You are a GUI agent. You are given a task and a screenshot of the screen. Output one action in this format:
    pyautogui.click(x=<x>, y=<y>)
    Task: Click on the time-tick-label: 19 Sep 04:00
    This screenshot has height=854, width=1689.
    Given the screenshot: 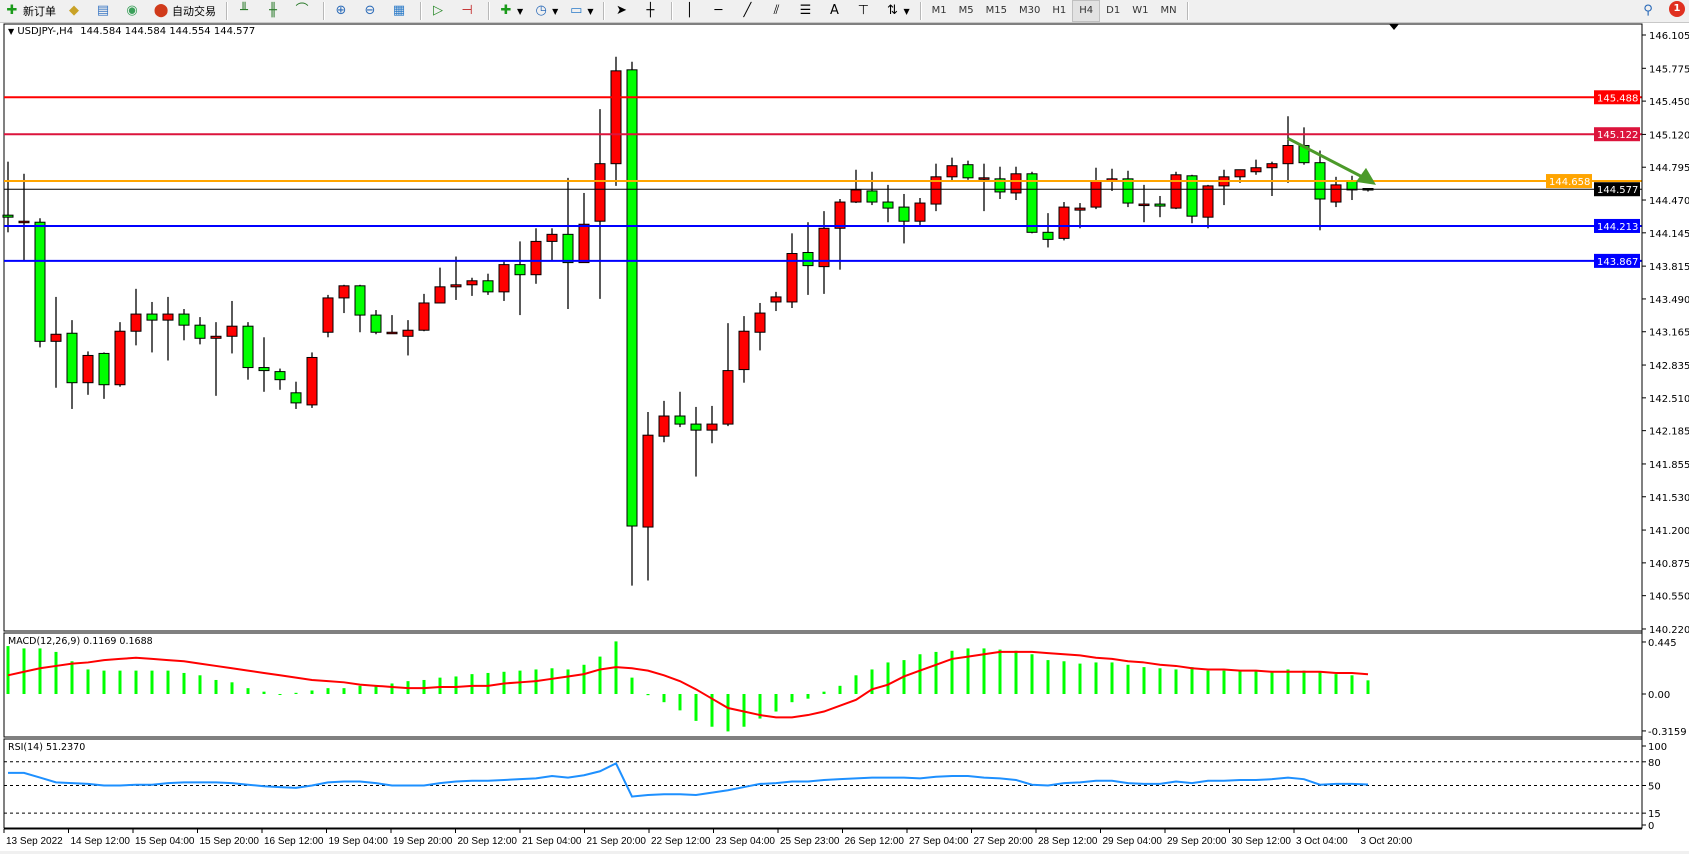 What is the action you would take?
    pyautogui.click(x=359, y=841)
    